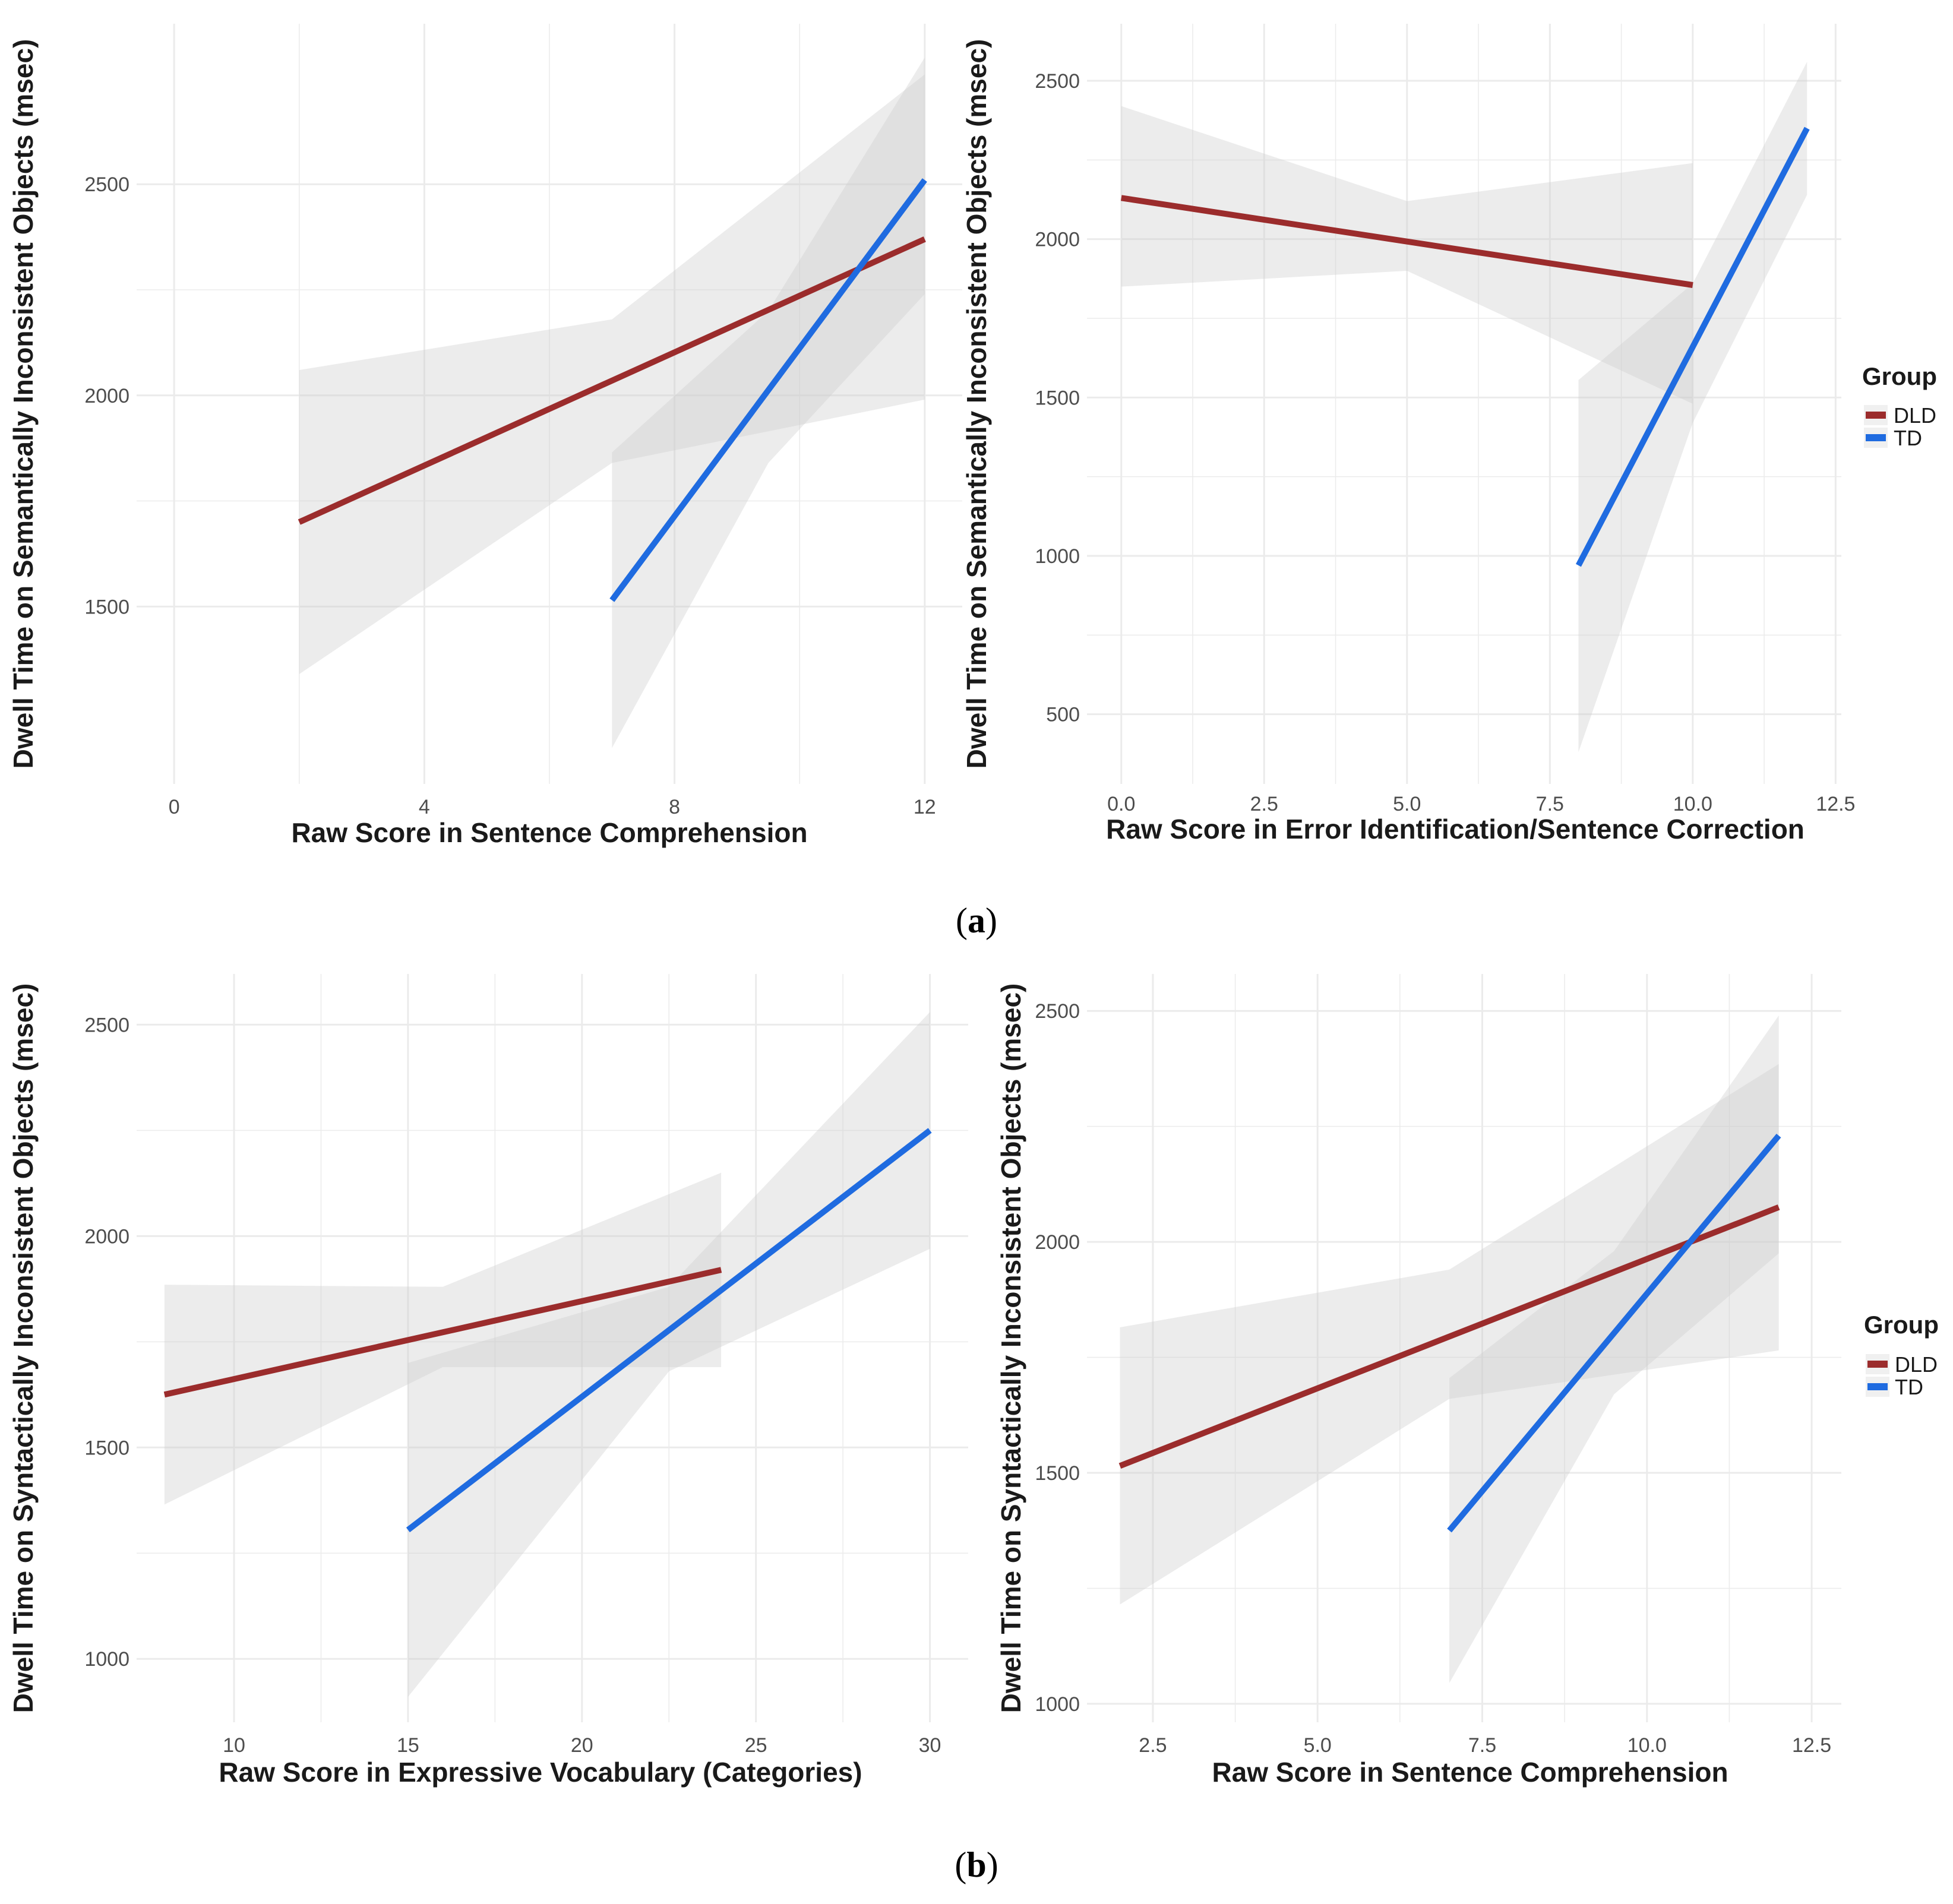 The height and width of the screenshot is (1904, 1953). I want to click on panel-label-a: (a), so click(976, 921).